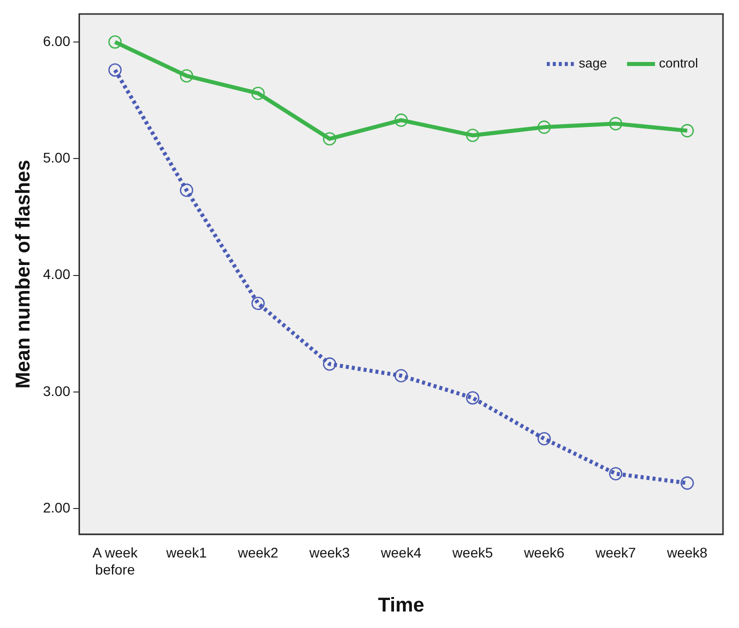  I want to click on y-tick-label: 3.00, so click(56, 390).